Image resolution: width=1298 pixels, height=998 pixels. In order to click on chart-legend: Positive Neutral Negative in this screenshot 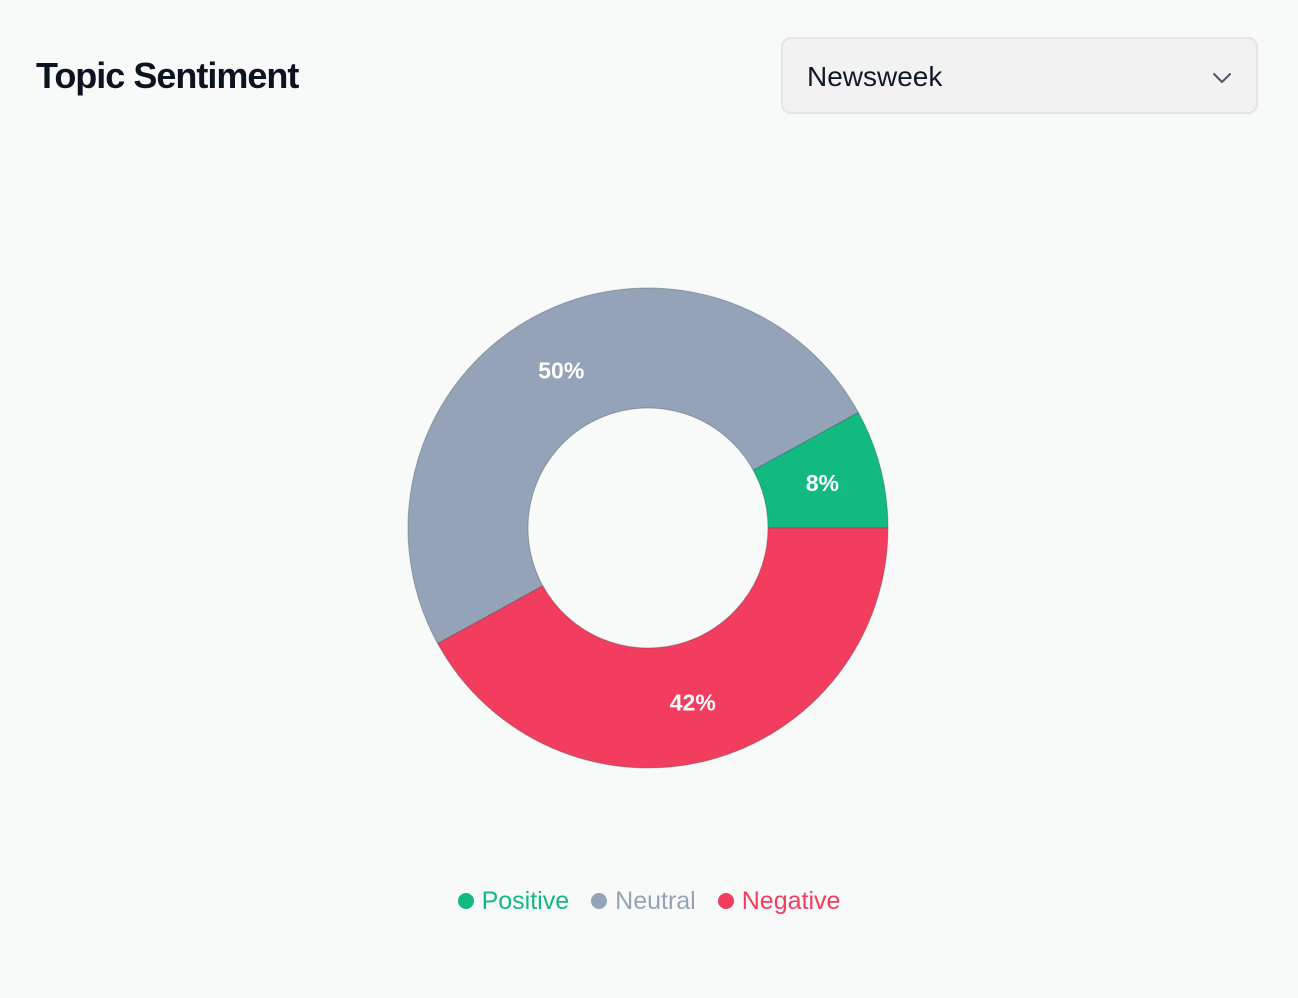, I will do `click(649, 901)`.